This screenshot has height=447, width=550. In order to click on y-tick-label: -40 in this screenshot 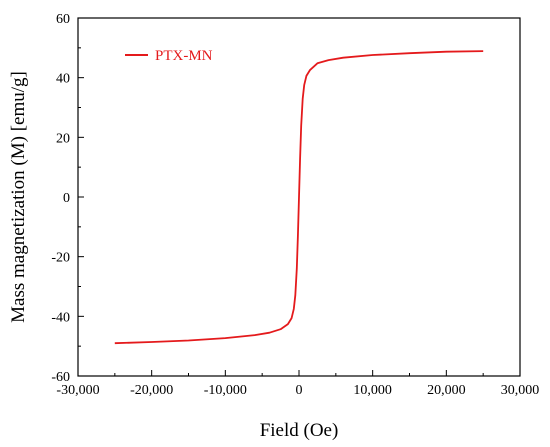, I will do `click(60, 317)`.